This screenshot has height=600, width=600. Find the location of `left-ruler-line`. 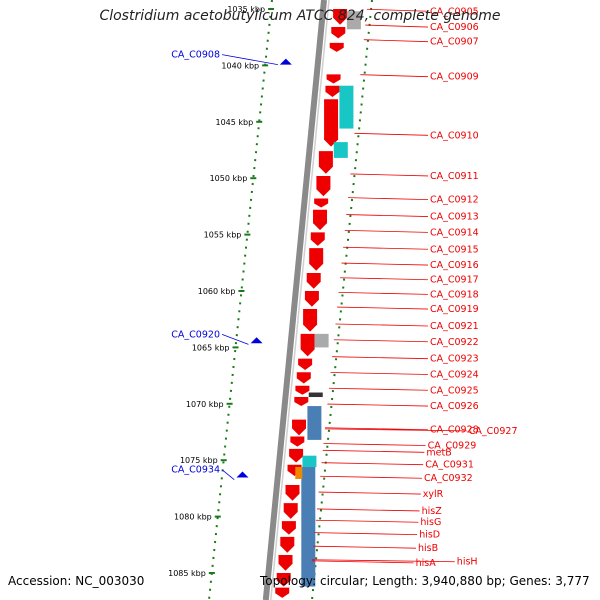

left-ruler-line is located at coordinates (240, 300).